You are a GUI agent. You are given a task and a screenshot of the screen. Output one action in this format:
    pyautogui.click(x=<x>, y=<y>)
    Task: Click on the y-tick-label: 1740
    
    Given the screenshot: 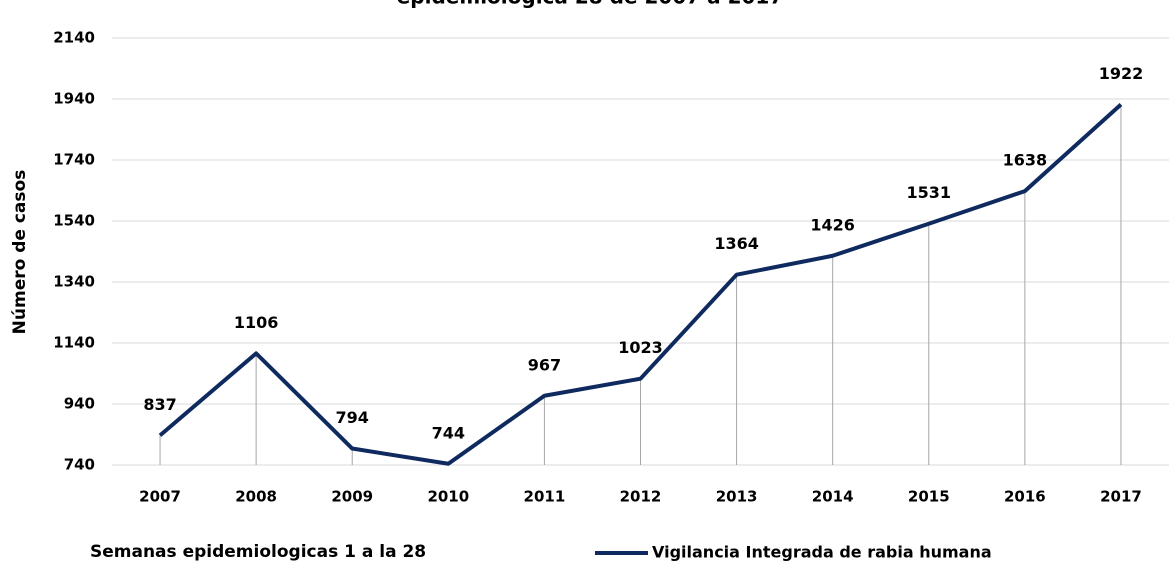 What is the action you would take?
    pyautogui.click(x=74, y=160)
    